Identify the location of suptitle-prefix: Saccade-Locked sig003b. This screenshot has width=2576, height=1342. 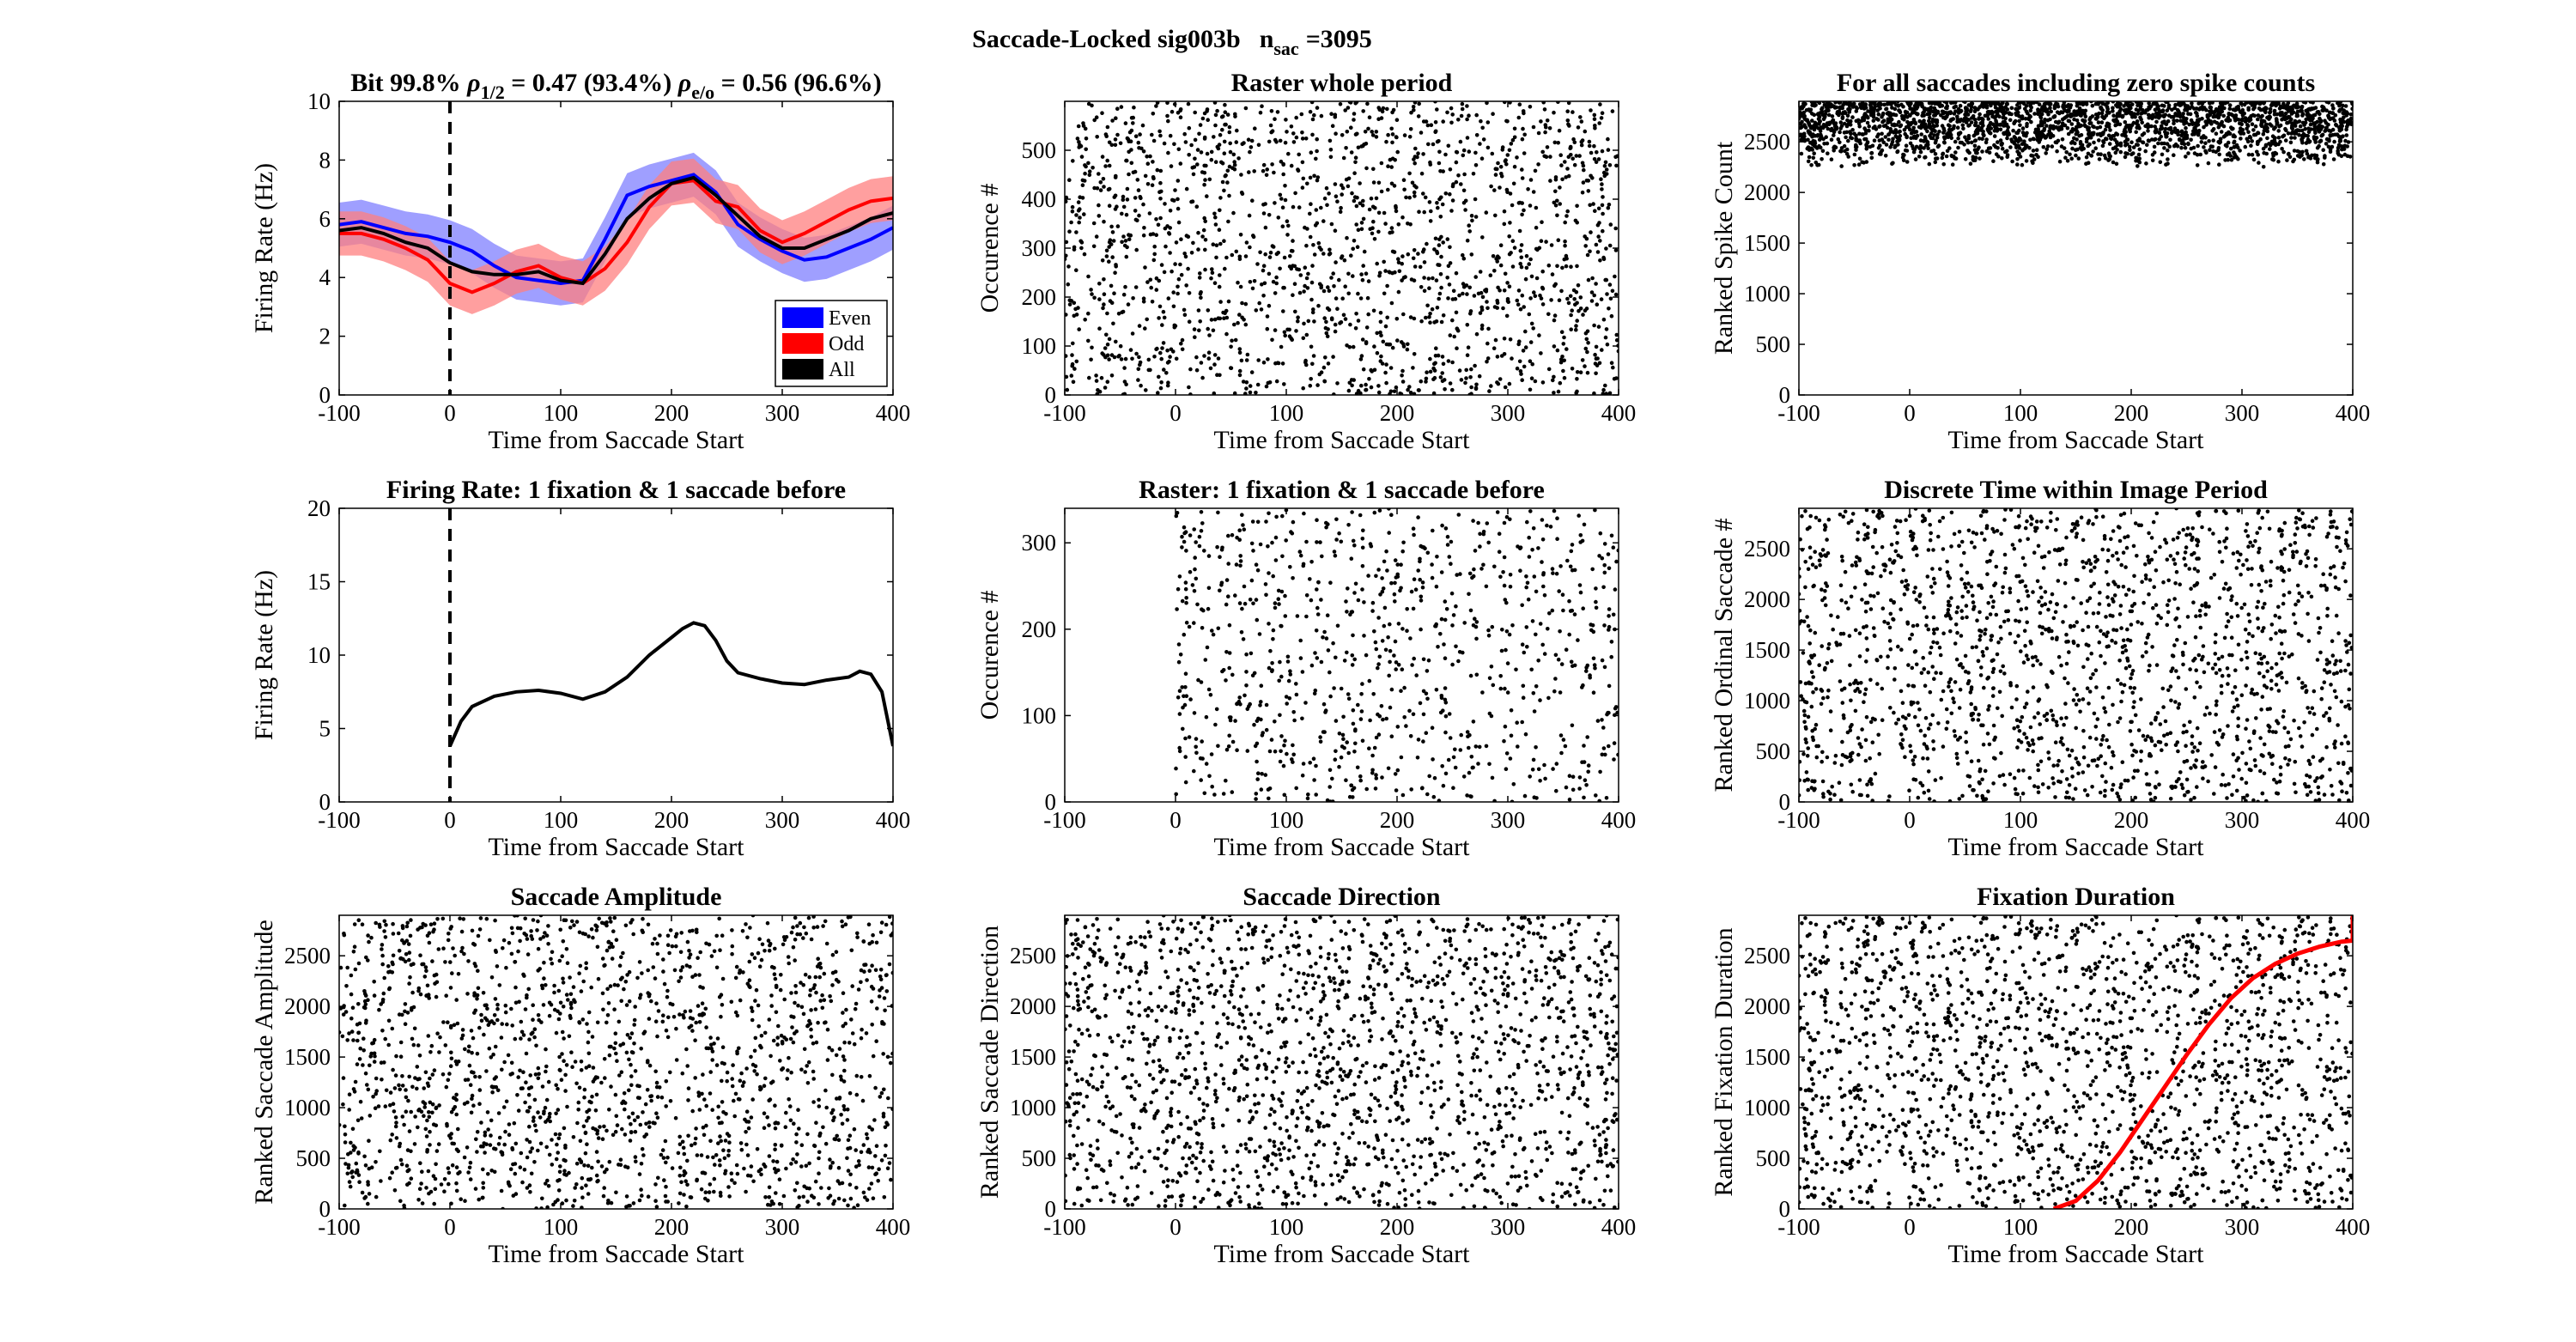
(1107, 39).